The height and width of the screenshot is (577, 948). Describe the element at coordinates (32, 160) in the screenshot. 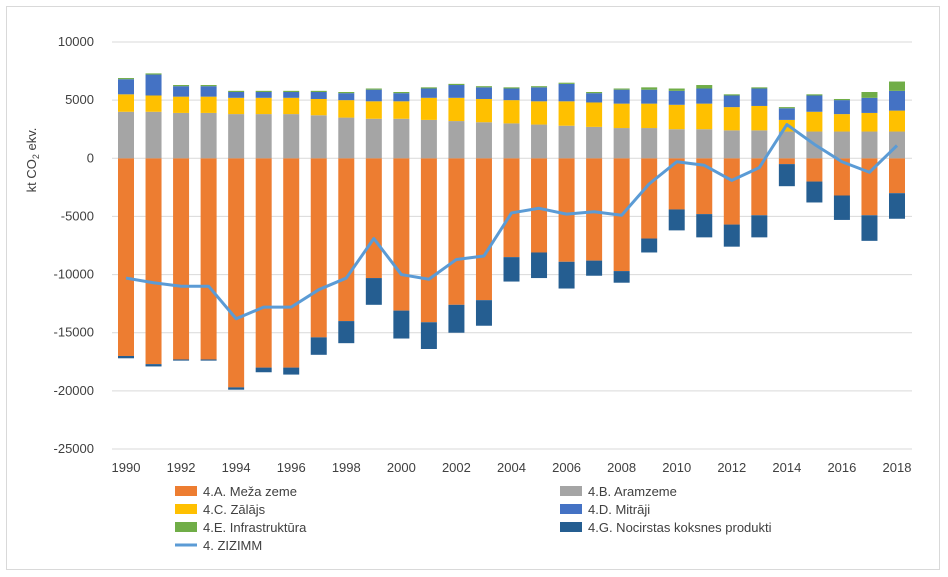

I see `y-axis-label: kt CO2 ekv.` at that location.